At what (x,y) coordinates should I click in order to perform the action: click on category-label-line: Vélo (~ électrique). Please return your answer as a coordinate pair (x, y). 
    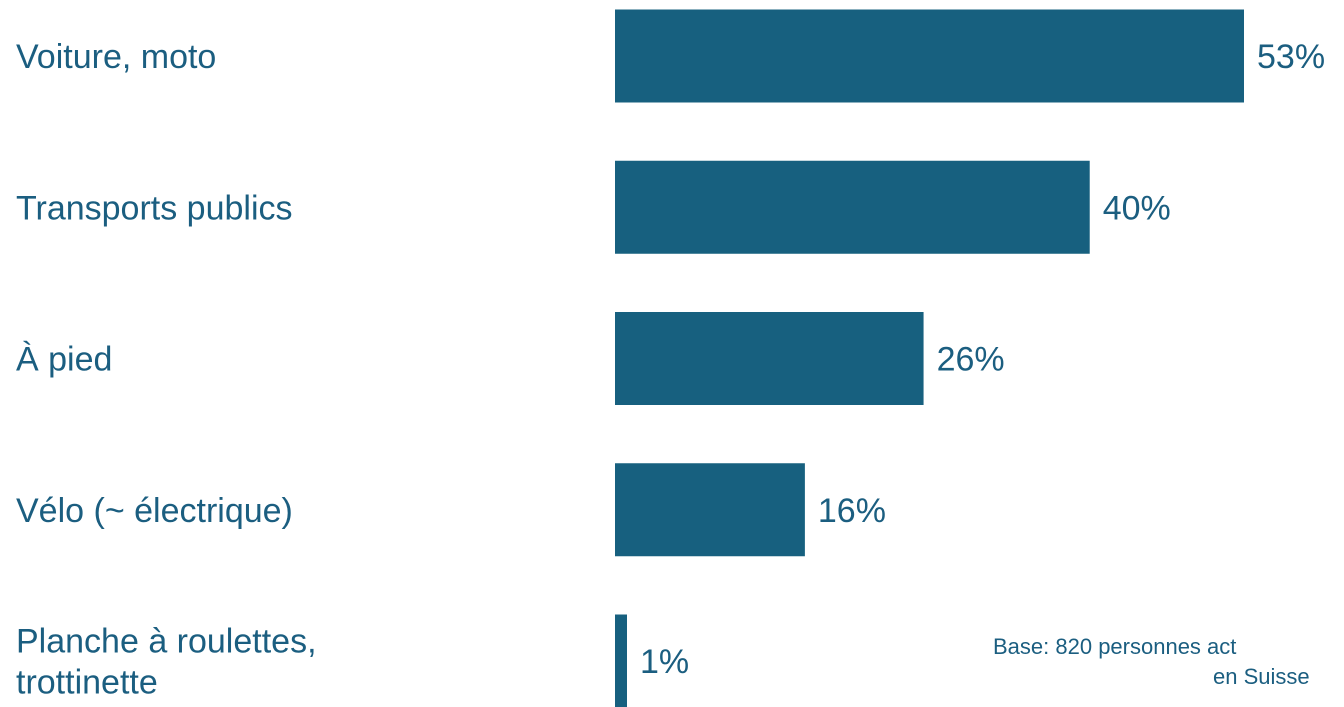
    Looking at the image, I should click on (154, 511).